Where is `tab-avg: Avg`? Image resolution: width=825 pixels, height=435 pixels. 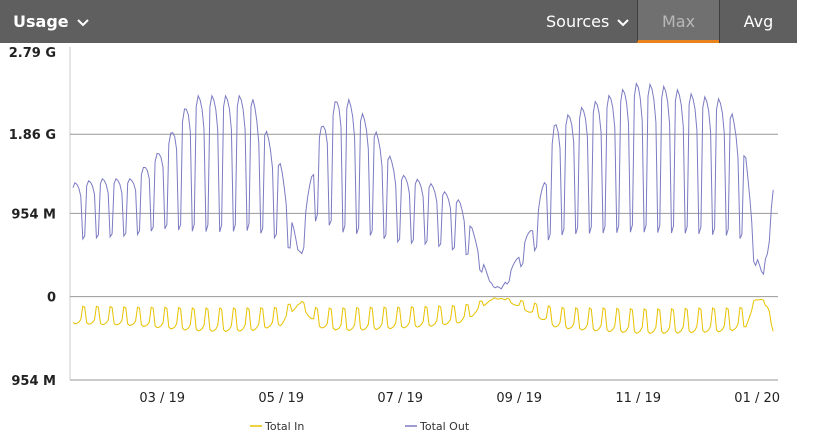 tab-avg: Avg is located at coordinates (758, 21).